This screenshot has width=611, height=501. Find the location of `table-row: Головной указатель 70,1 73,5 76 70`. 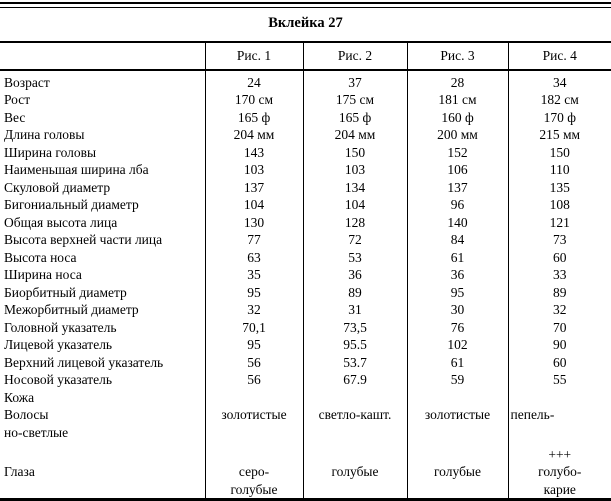

table-row: Головной указатель 70,1 73,5 76 70 is located at coordinates (305, 327).